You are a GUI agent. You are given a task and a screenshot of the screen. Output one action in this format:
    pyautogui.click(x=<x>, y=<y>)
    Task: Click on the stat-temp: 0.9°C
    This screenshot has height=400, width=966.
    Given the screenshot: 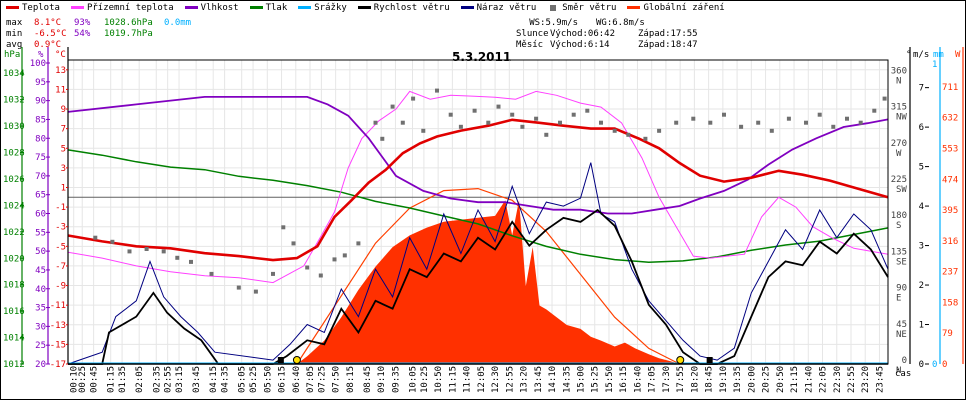 What is the action you would take?
    pyautogui.click(x=48, y=45)
    